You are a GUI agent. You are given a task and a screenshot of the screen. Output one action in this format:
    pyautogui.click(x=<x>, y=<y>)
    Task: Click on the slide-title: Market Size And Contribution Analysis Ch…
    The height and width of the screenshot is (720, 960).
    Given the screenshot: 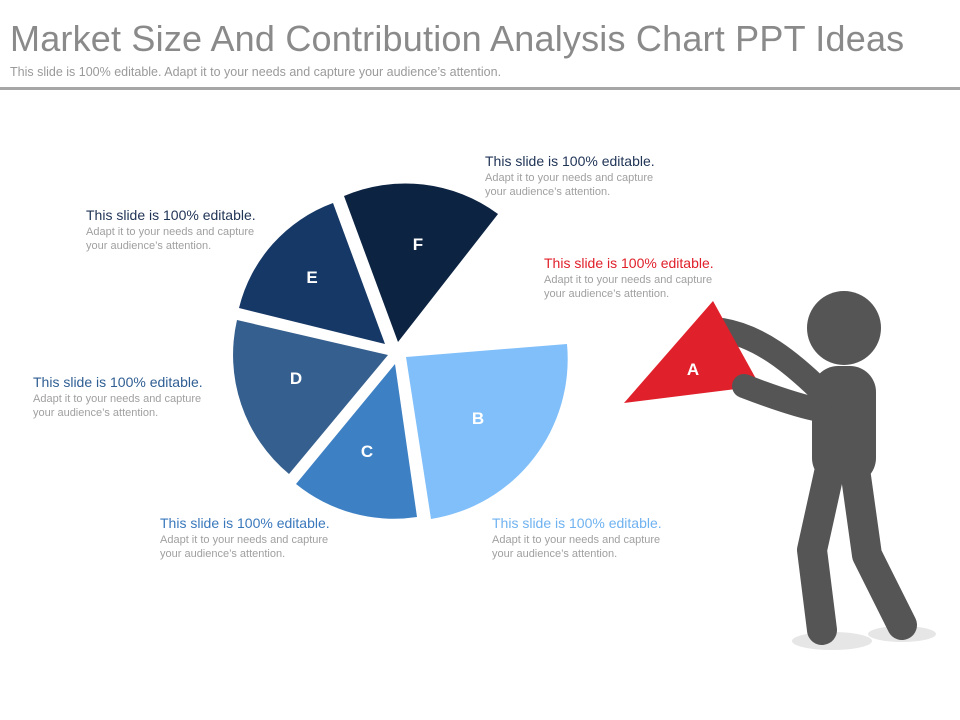 What is the action you would take?
    pyautogui.click(x=457, y=38)
    